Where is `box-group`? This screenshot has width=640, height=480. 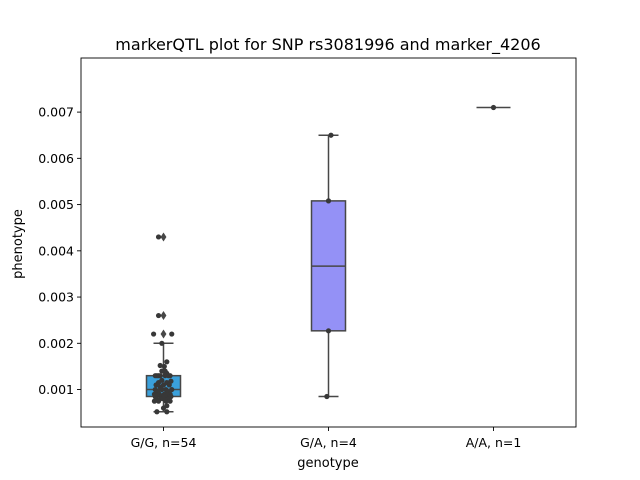
box-group is located at coordinates (328, 266).